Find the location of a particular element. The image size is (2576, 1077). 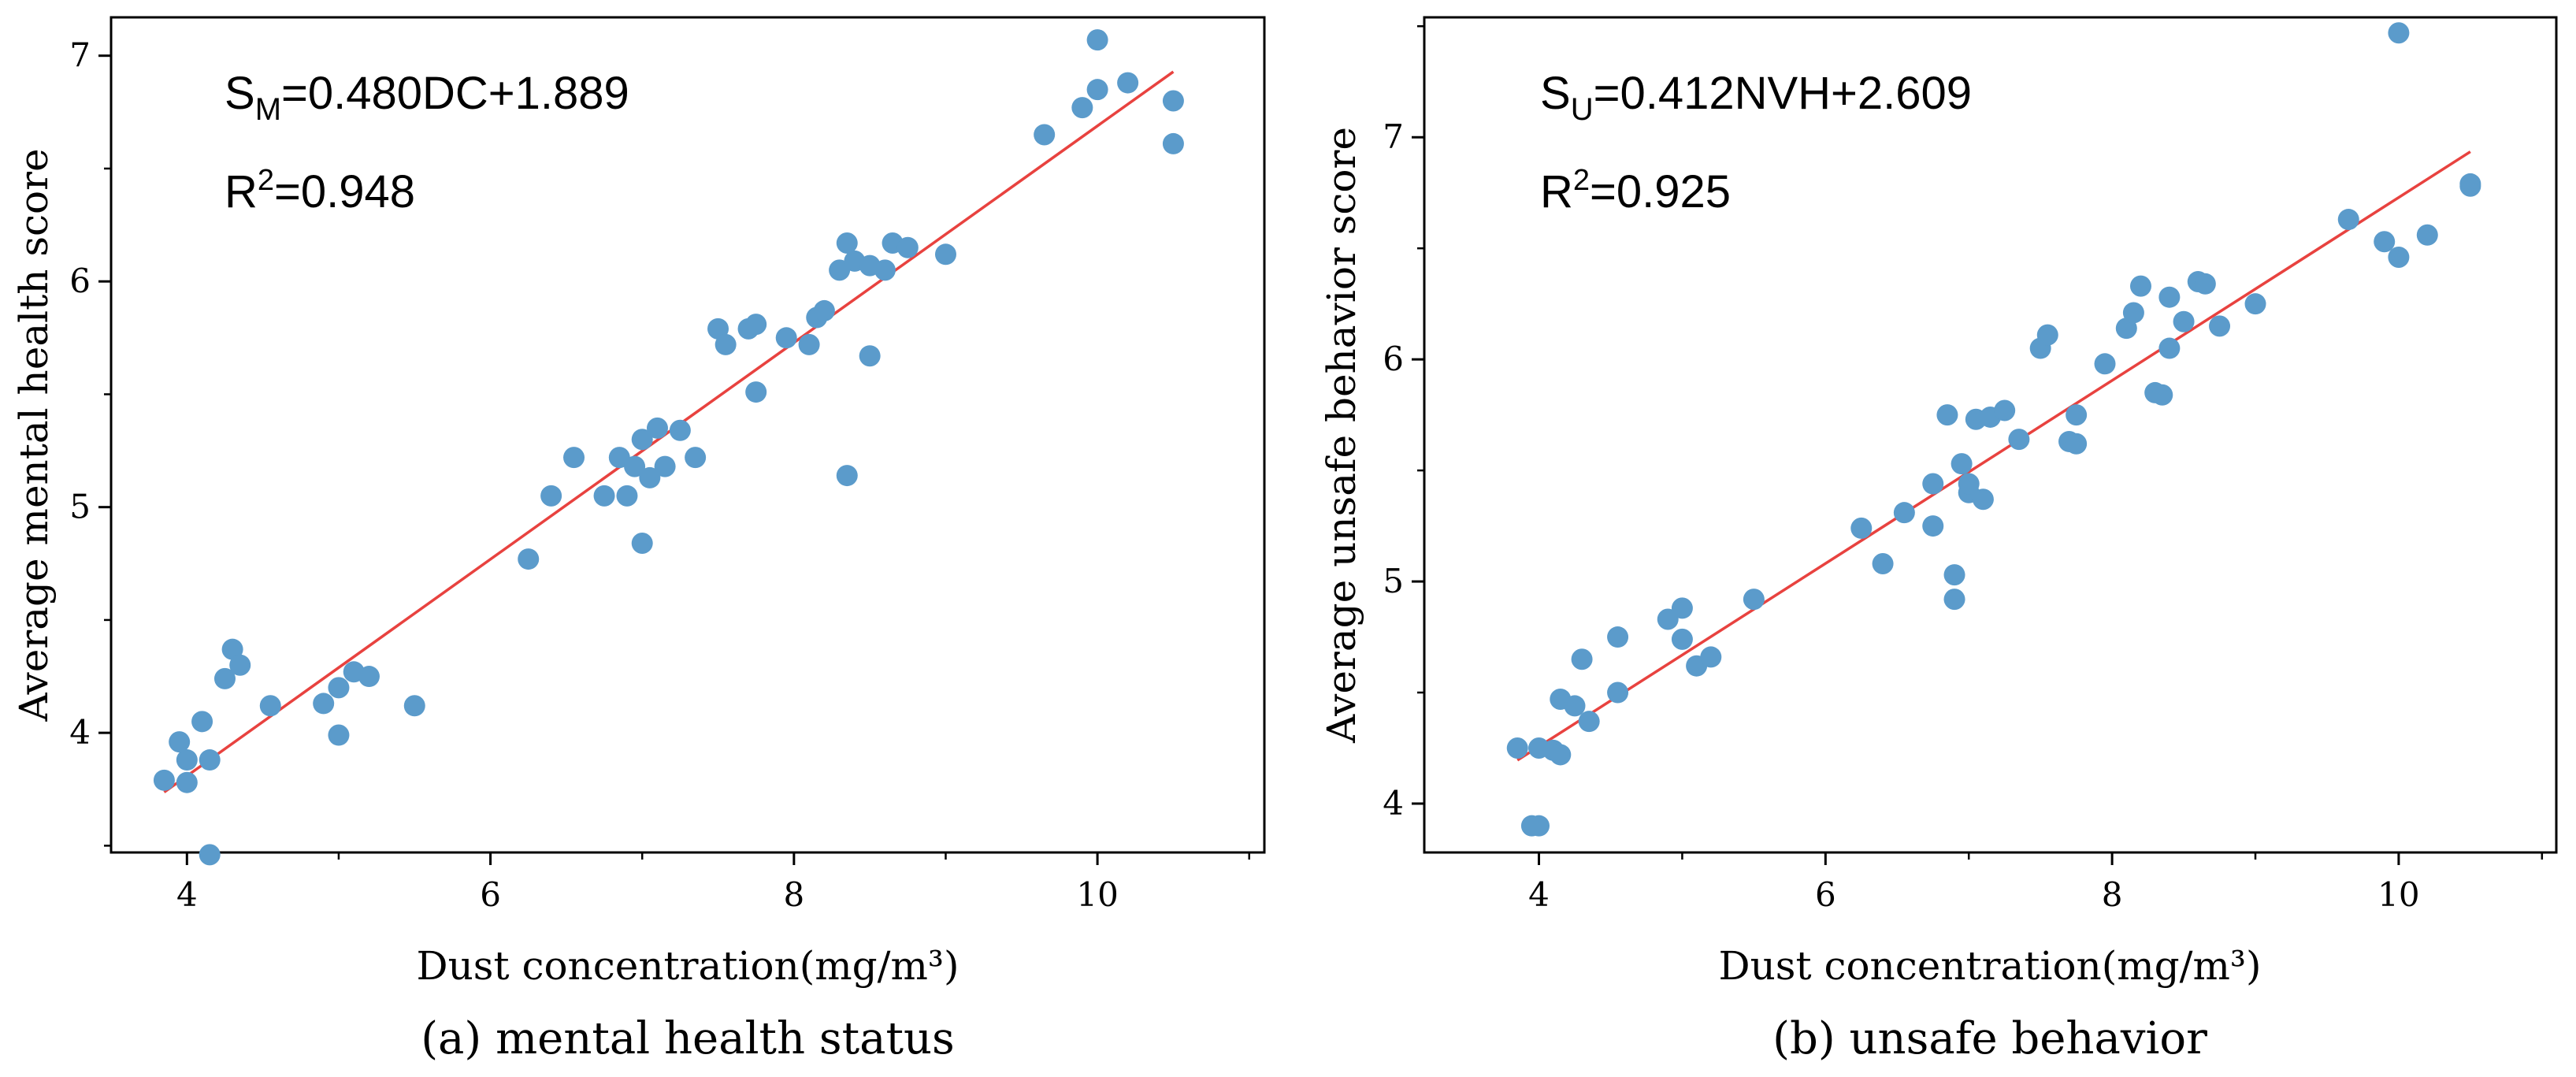

ytick-label-a-1: 5 is located at coordinates (80, 507).